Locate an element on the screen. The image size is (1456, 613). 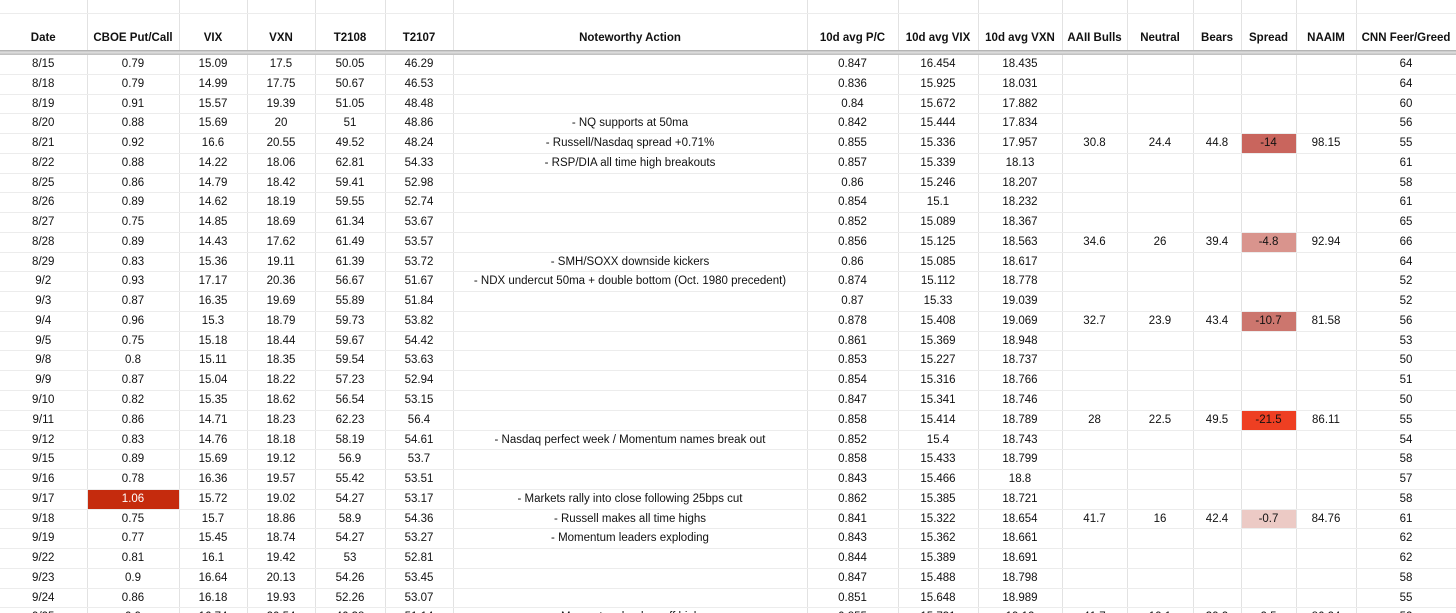
cell-avg_vix: 15.925 is located at coordinates (938, 84).